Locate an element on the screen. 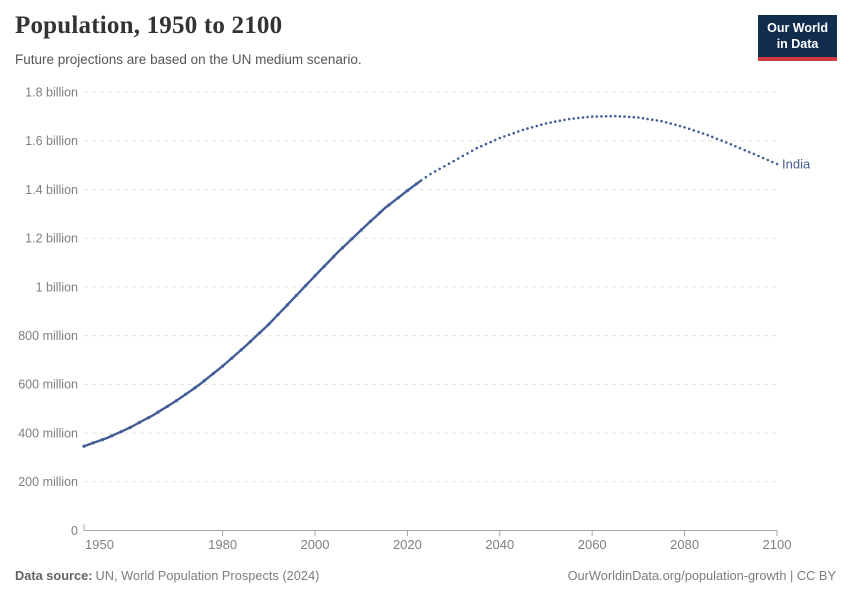 This screenshot has width=850, height=600. owid-logo: Our World in Data is located at coordinates (797, 38).